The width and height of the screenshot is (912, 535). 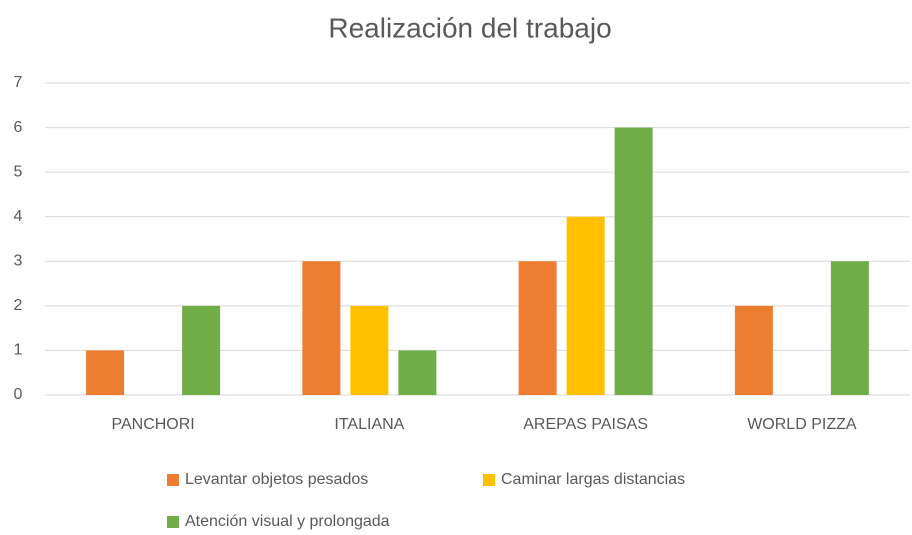 What do you see at coordinates (152, 424) in the screenshot?
I see `x-tick-label: PANCHORI` at bounding box center [152, 424].